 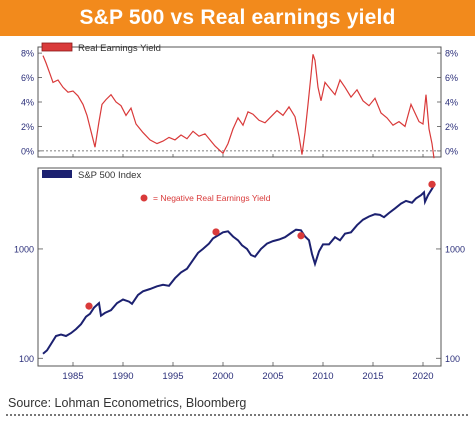 I want to click on negative-yield-legend-marker, so click(x=144, y=198).